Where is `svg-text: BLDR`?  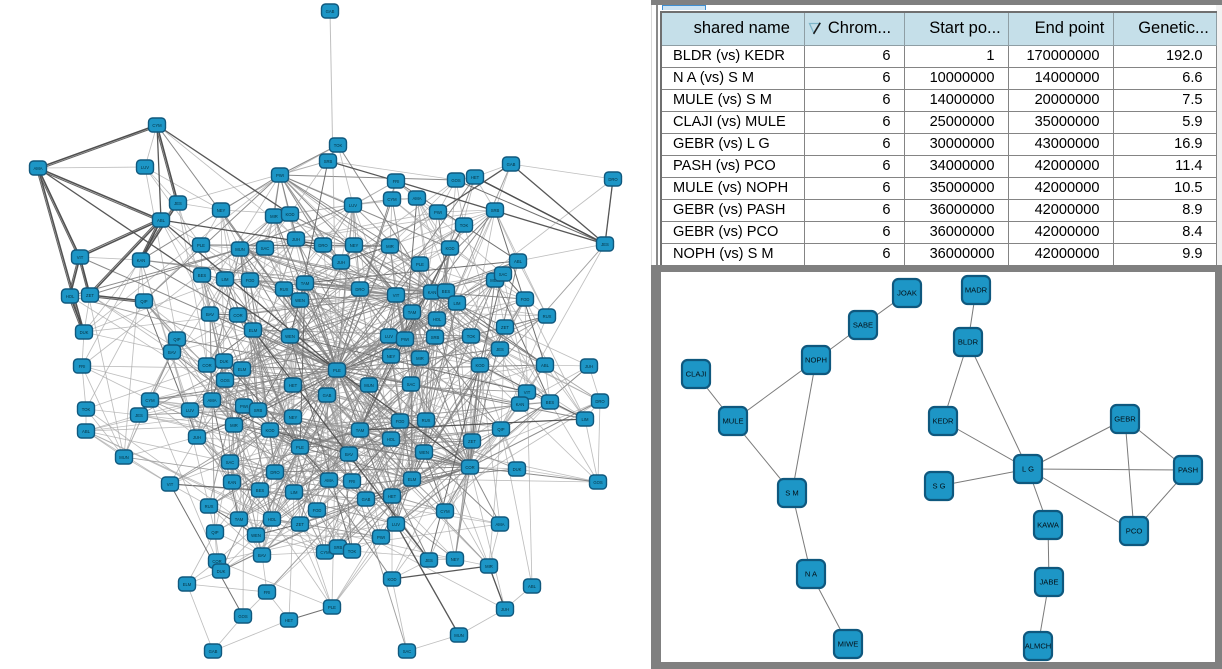 svg-text: BLDR is located at coordinates (968, 342).